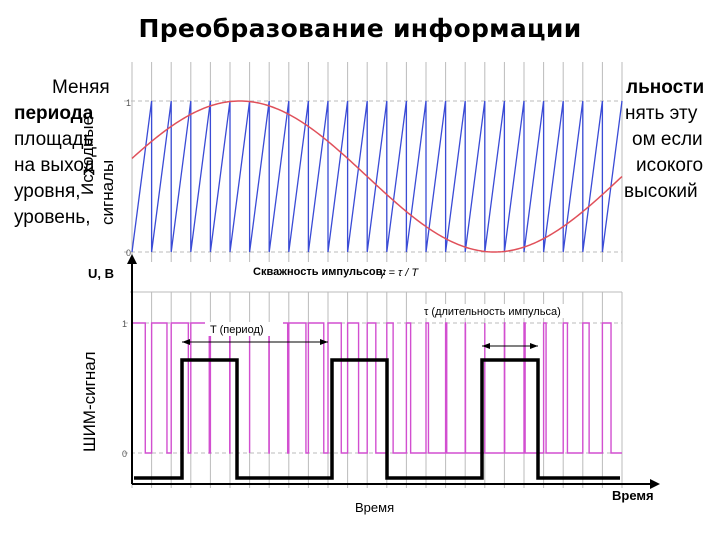 The height and width of the screenshot is (540, 720). What do you see at coordinates (186, 342) in the screenshot?
I see `period-arrow-left` at bounding box center [186, 342].